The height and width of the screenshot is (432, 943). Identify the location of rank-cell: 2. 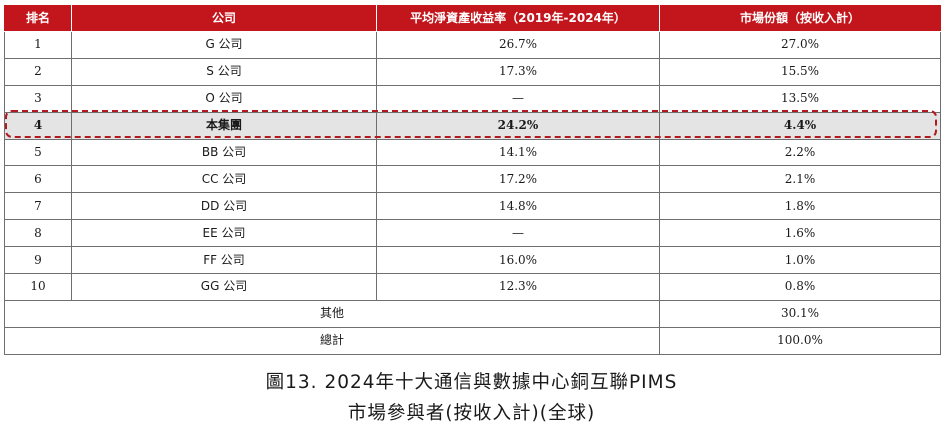
(38, 71).